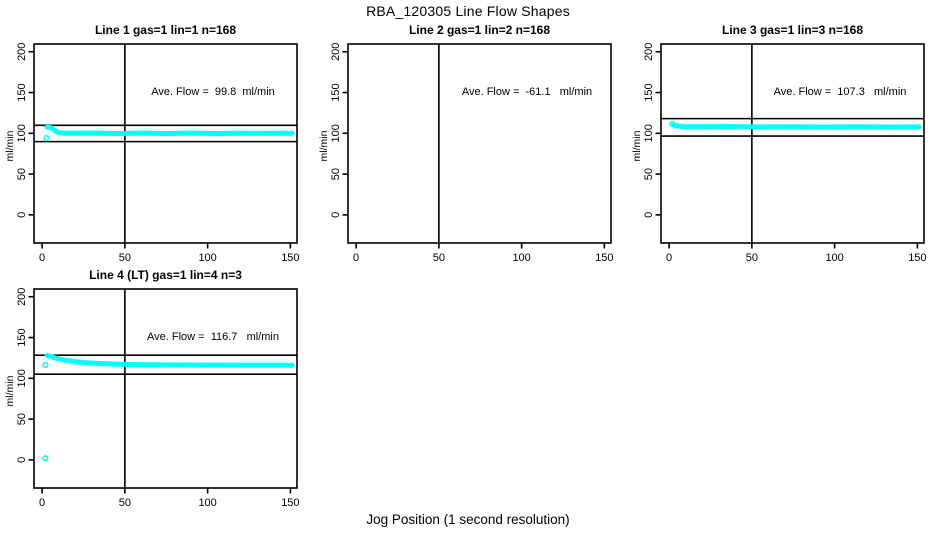 The width and height of the screenshot is (936, 540). What do you see at coordinates (468, 519) in the screenshot?
I see `x-axis-label: Jog Position (1 second resolution)` at bounding box center [468, 519].